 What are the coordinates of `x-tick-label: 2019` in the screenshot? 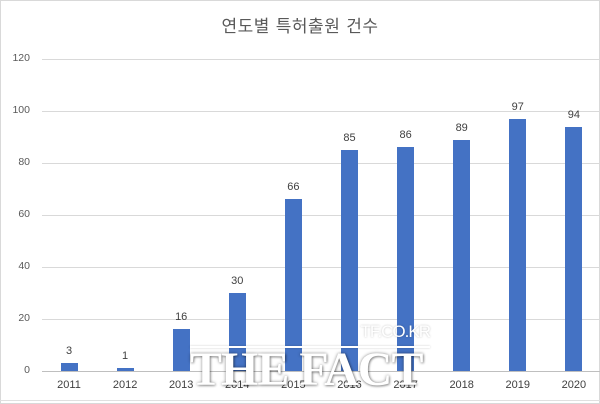 It's located at (518, 385).